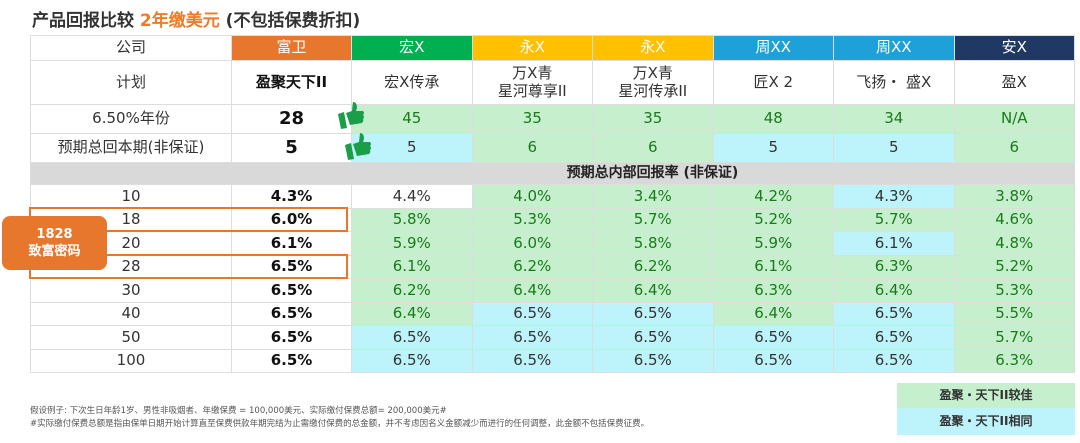 This screenshot has width=1080, height=443. Describe the element at coordinates (1014, 219) in the screenshot. I see `irr-cell: 4.6%` at that location.